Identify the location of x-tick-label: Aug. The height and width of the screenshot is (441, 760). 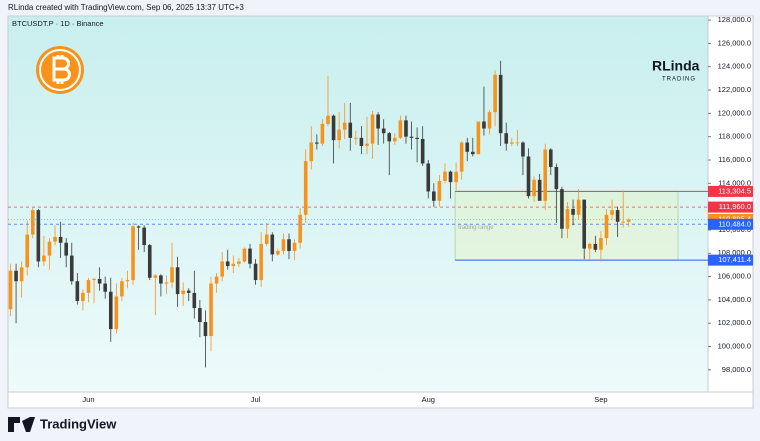
(428, 399).